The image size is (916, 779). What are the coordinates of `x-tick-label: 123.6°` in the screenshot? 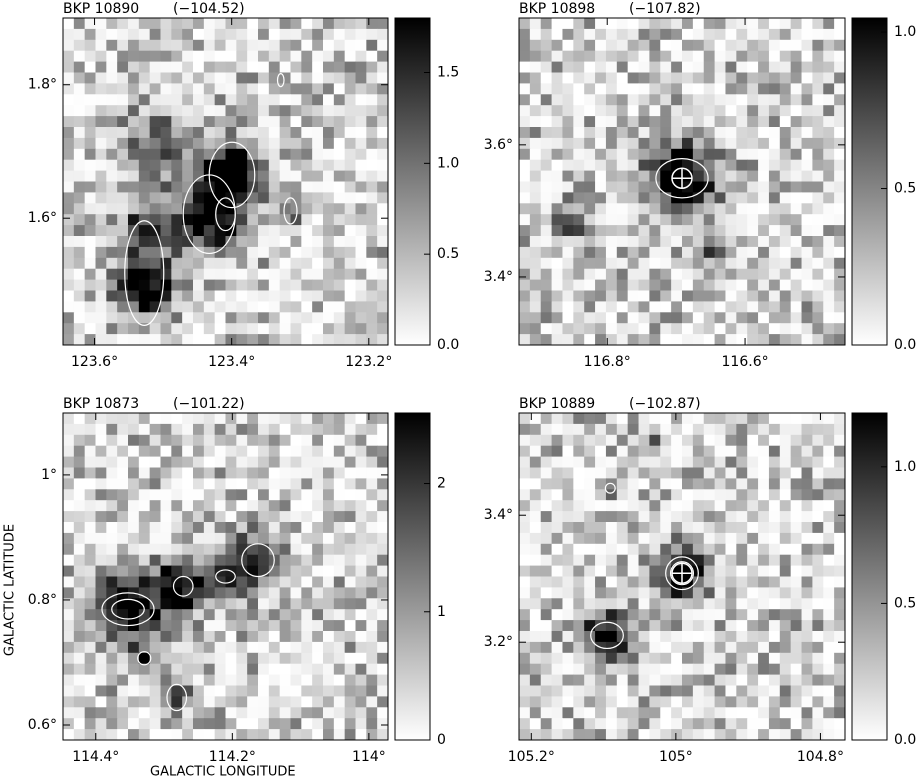 It's located at (94, 362).